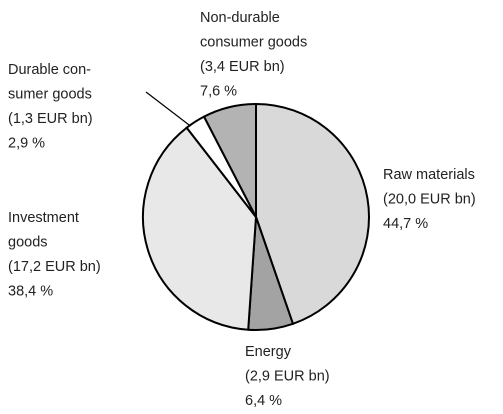  I want to click on slice-label: consumer goods, so click(253, 42).